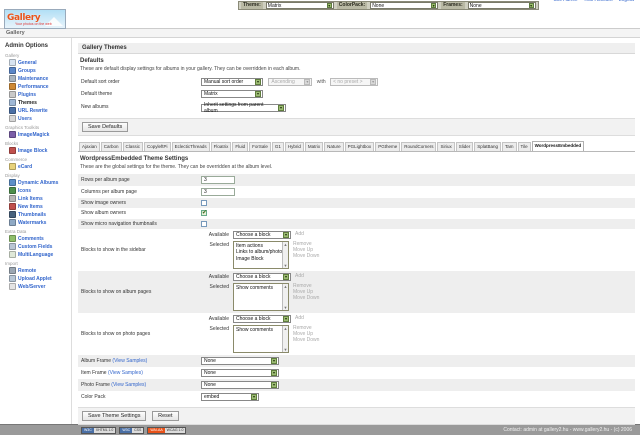 The height and width of the screenshot is (445, 640). Describe the element at coordinates (99, 430) in the screenshot. I see `validation-badge: W3C XHTML 1.0` at that location.